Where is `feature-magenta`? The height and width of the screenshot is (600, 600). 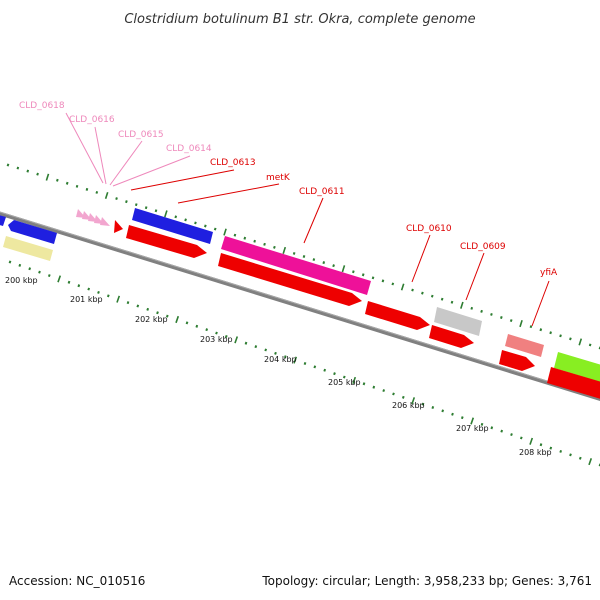
feature-magenta is located at coordinates (296, 265).